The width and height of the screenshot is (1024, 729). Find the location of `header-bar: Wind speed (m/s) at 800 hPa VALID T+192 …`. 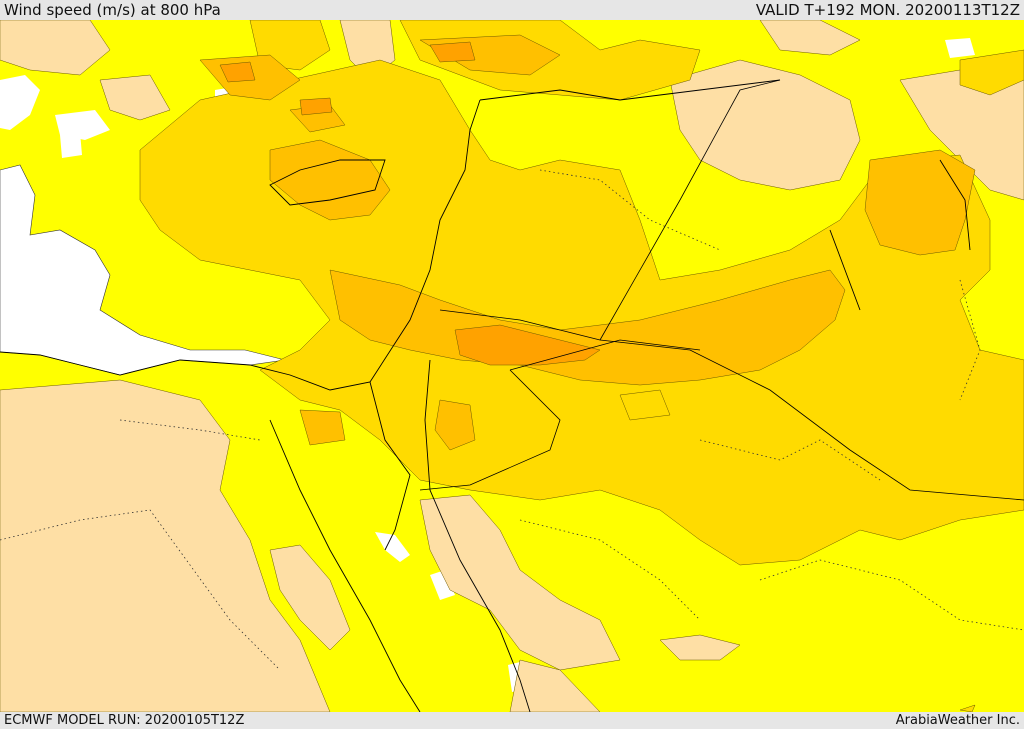

header-bar: Wind speed (m/s) at 800 hPa VALID T+192 … is located at coordinates (512, 10).